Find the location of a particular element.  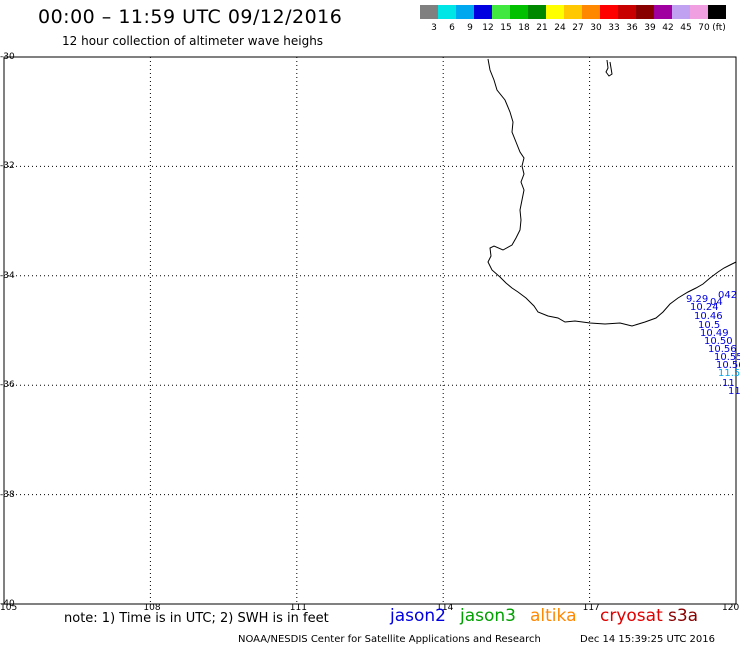

satellite-name: jason2 is located at coordinates (418, 616).